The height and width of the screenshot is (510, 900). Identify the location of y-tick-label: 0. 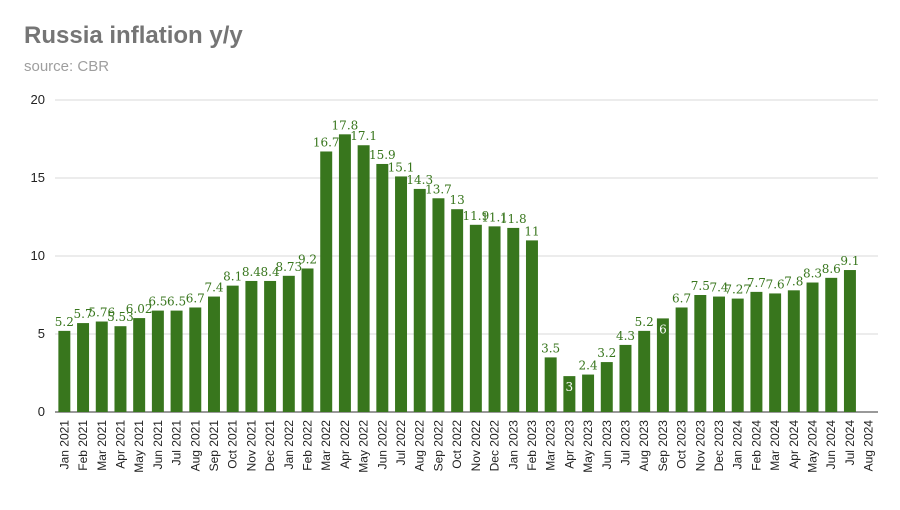
(41, 411).